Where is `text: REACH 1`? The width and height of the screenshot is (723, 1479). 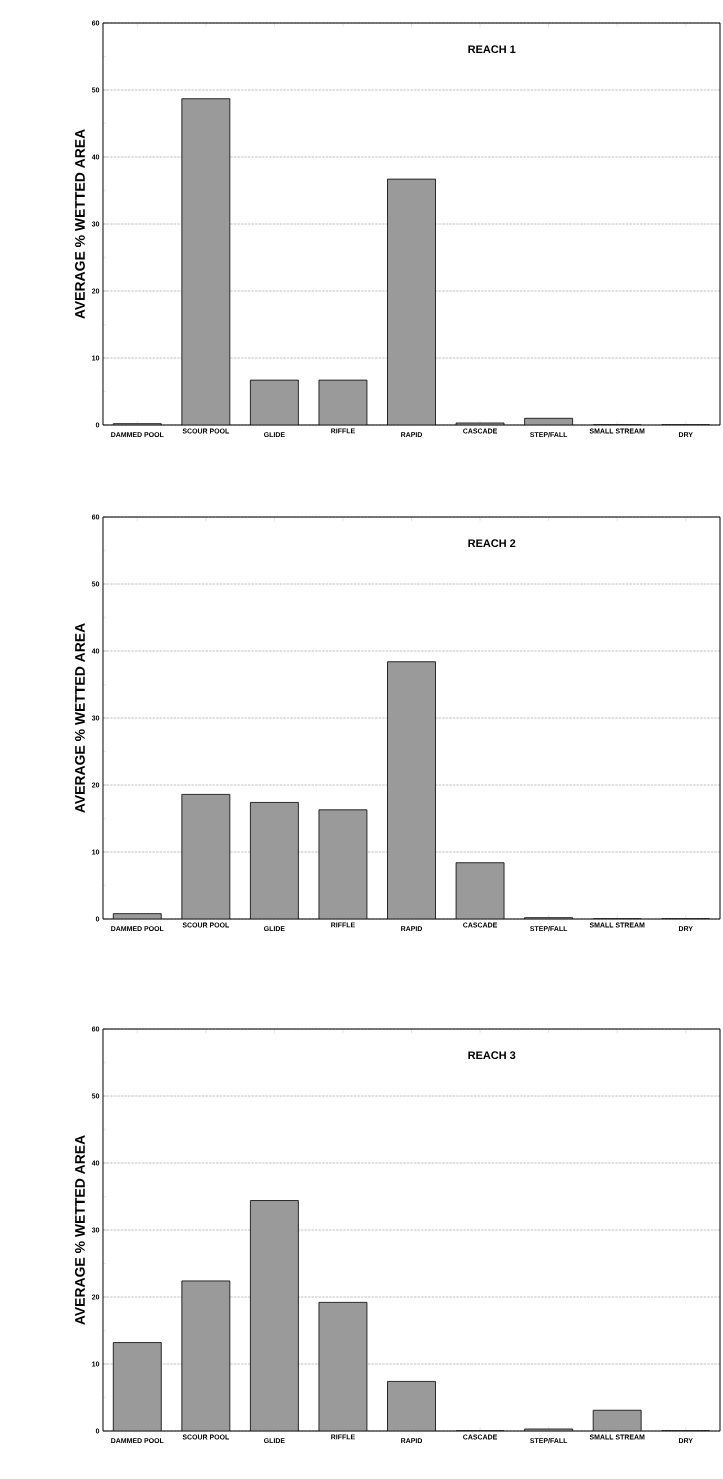 text: REACH 1 is located at coordinates (492, 49).